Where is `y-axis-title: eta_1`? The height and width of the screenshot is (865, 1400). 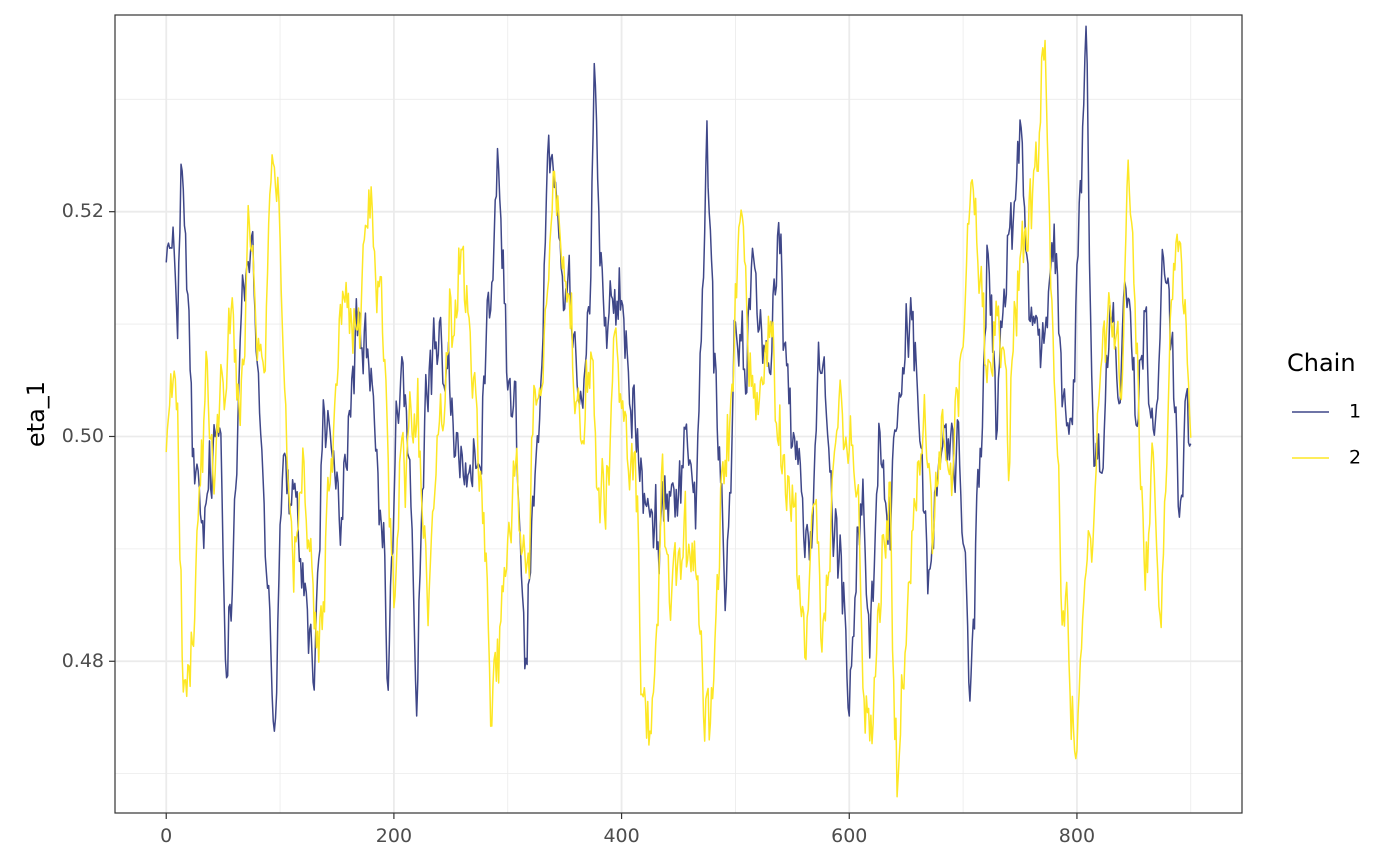 y-axis-title: eta_1 is located at coordinates (36, 414).